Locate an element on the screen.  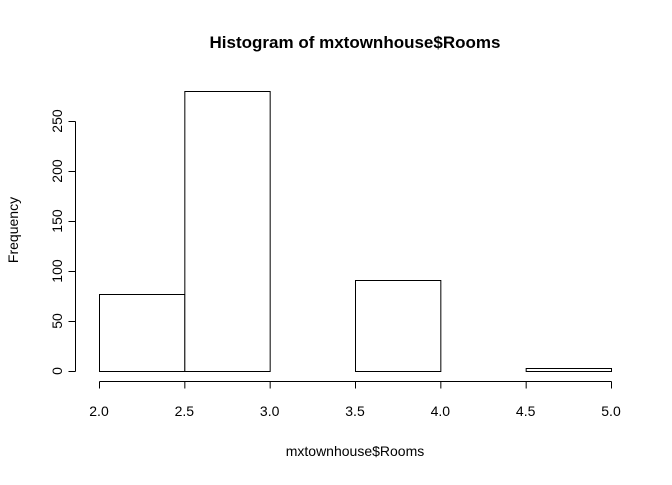
y-tick-label-4: 200 is located at coordinates (57, 171).